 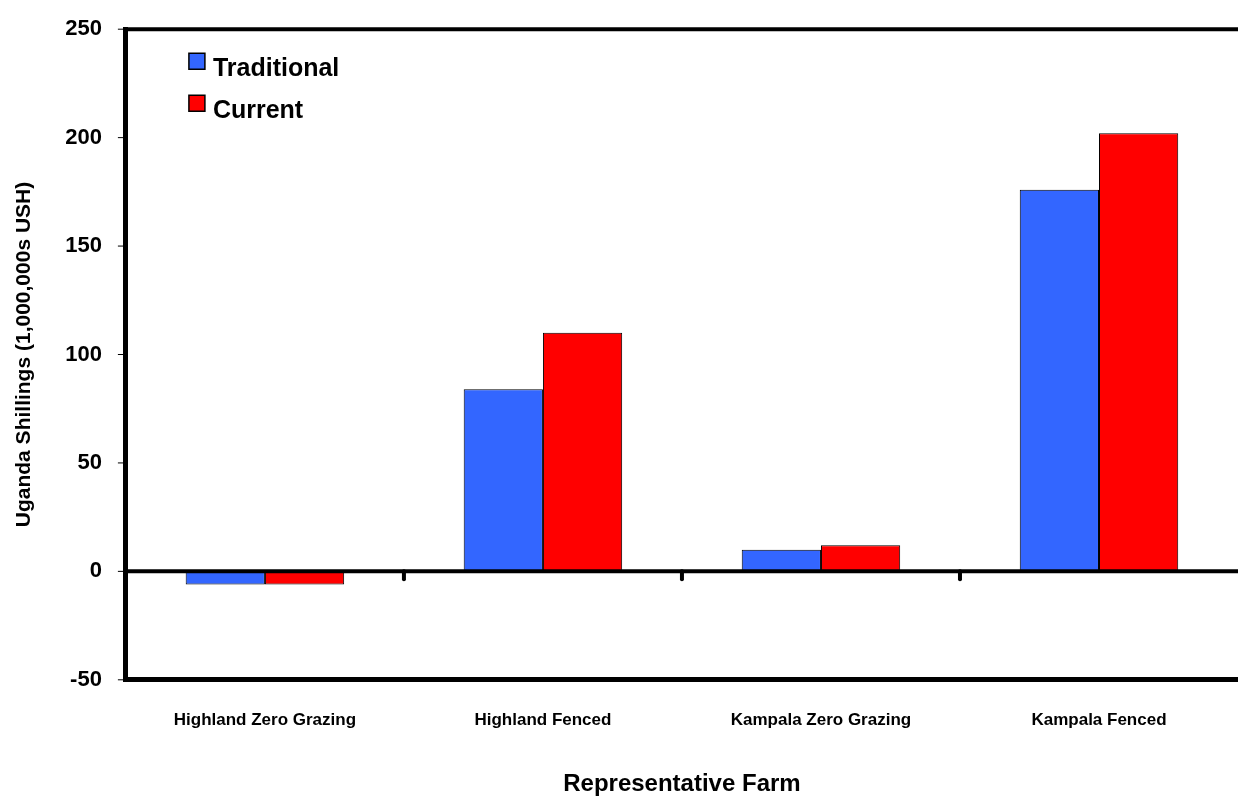 I want to click on legend-label: Current, so click(x=258, y=109).